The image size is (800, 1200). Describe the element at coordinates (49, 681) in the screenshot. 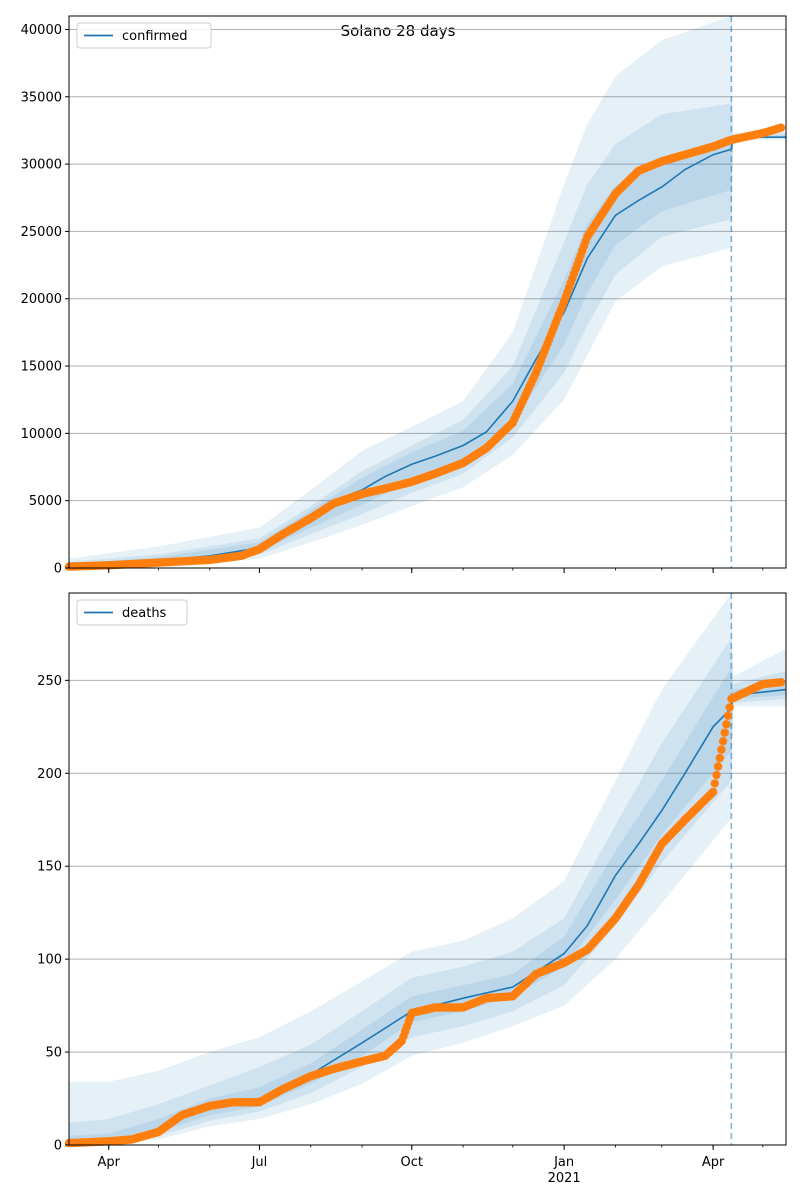

I see `deaths-y-tick-label: 250` at that location.